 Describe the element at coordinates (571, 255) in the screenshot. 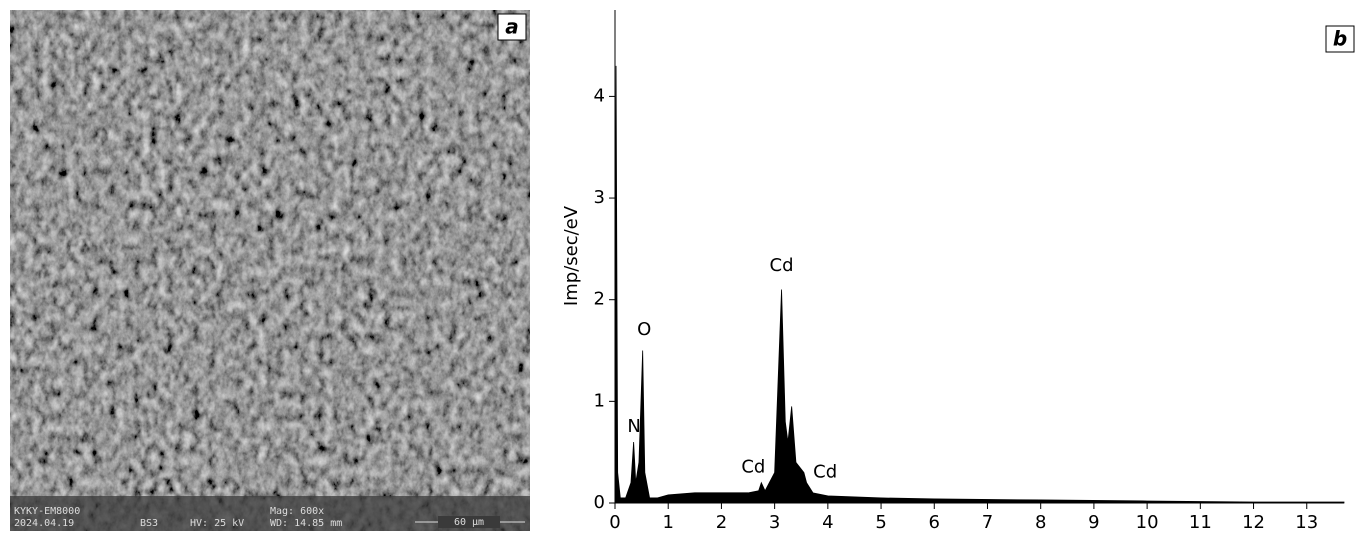

I see `y-axis-label: Imp/sec/eV` at that location.